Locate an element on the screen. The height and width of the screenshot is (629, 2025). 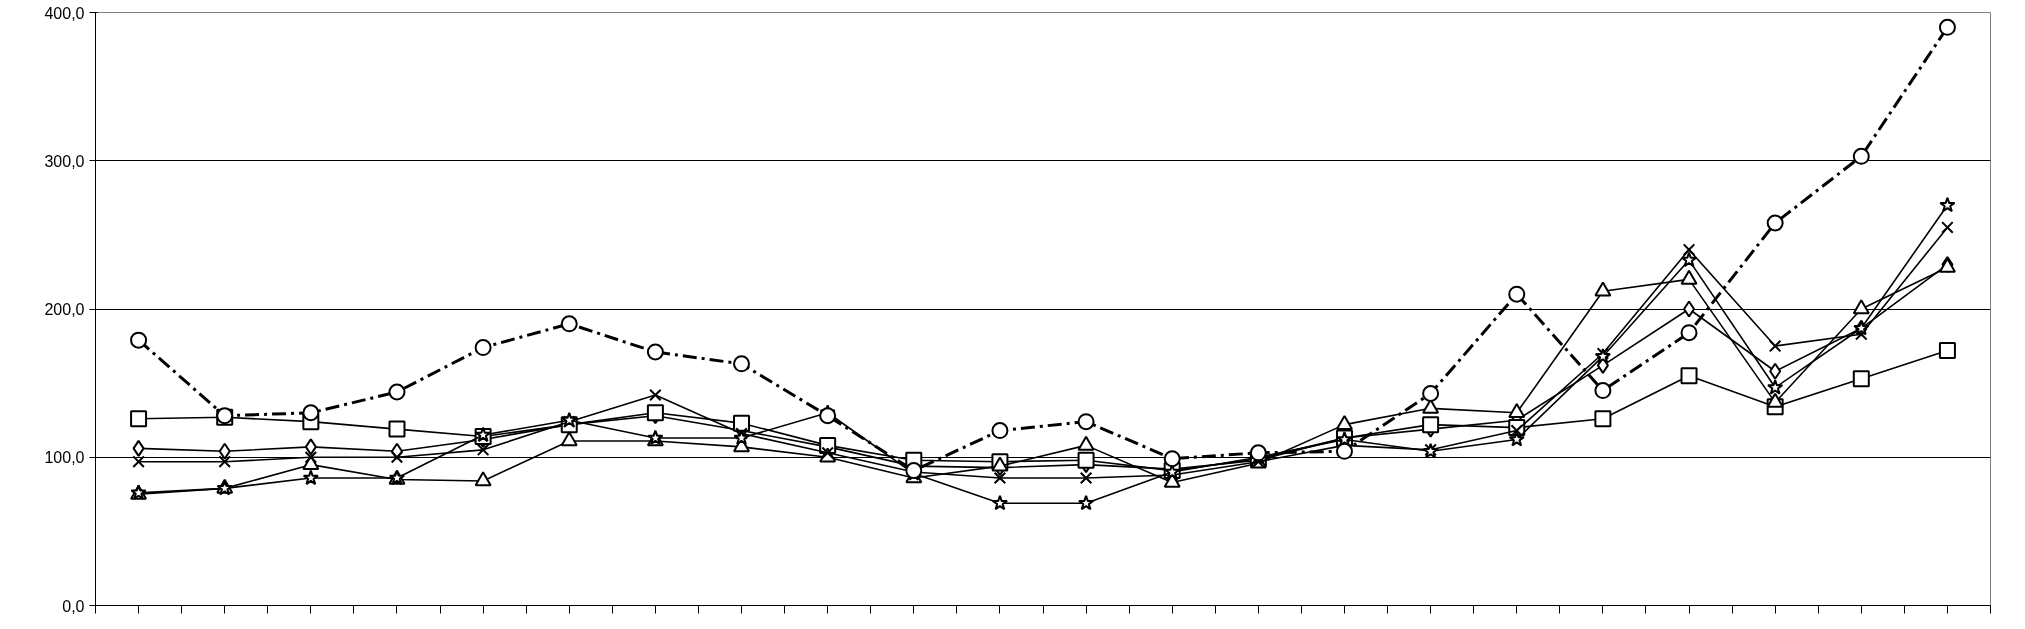
y-tick-label: 200,0 is located at coordinates (64, 309).